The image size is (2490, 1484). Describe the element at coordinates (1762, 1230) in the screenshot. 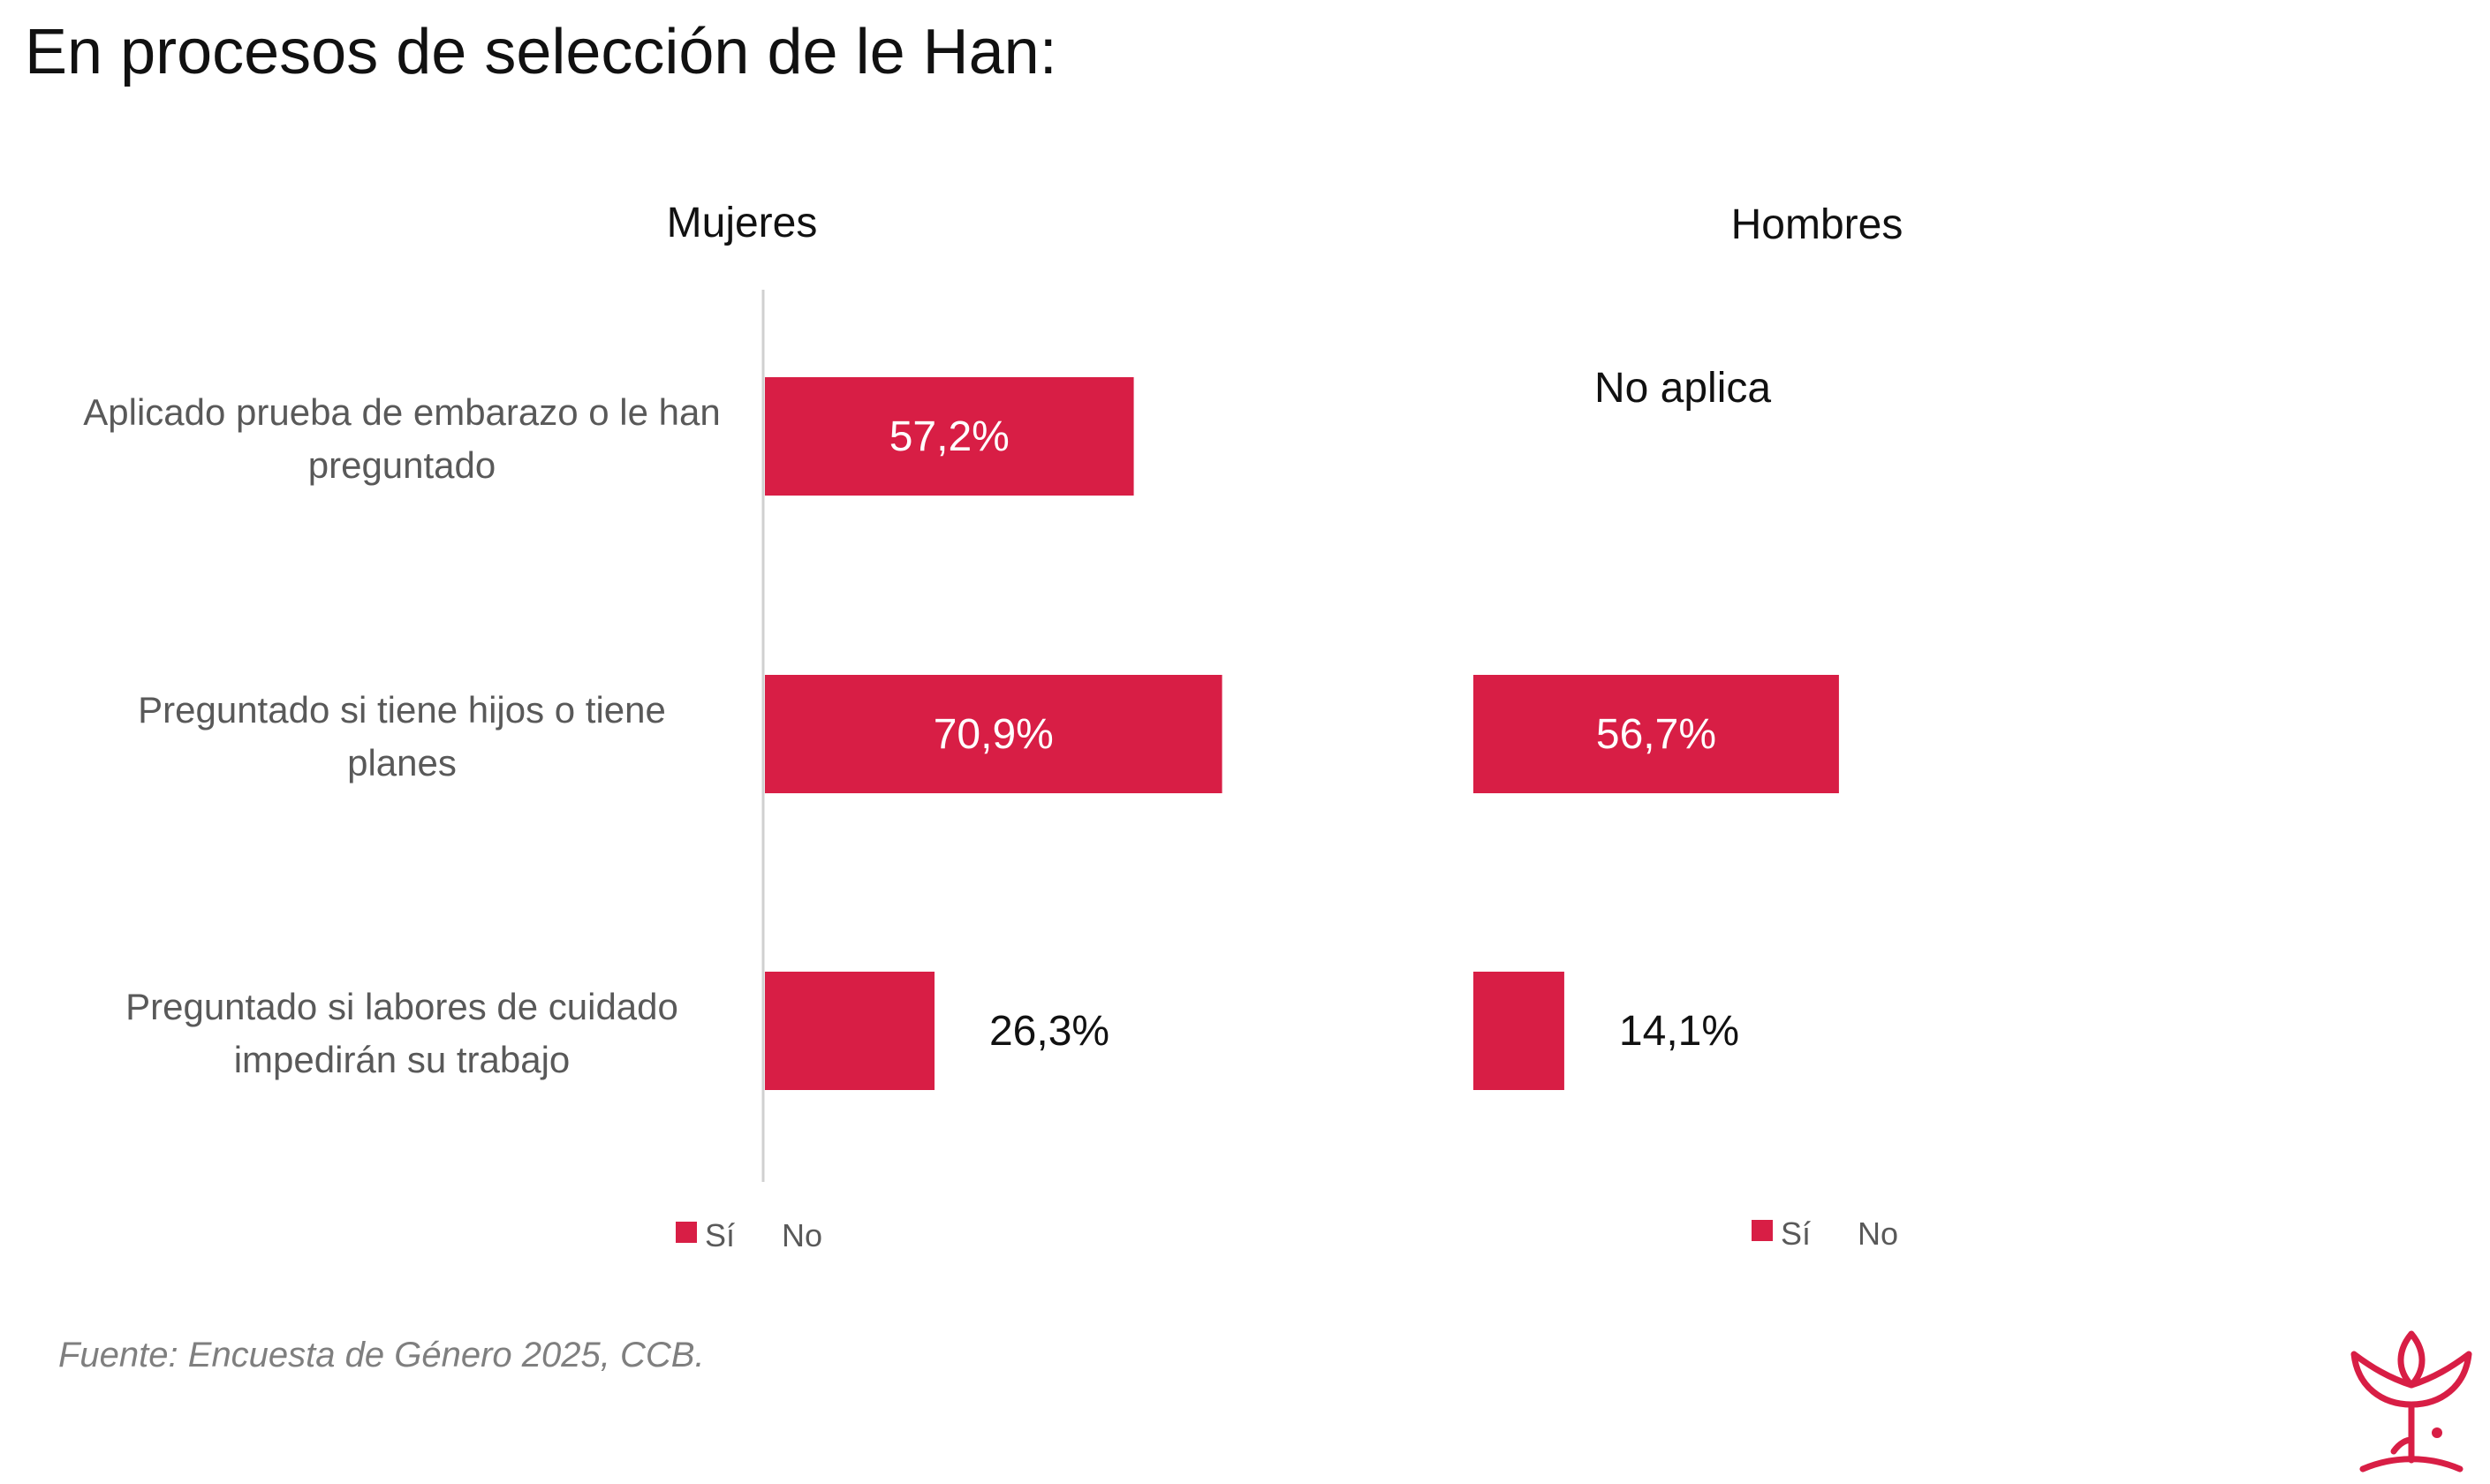

I see `legend-swatch-si-hombres` at that location.